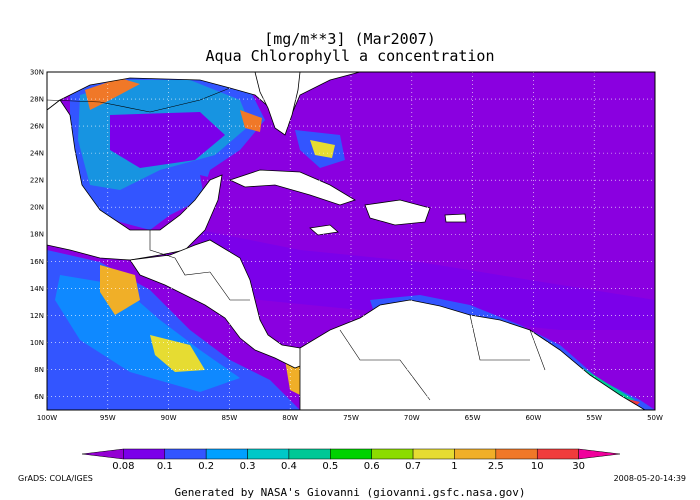 The height and width of the screenshot is (500, 700). I want to click on colorbar-label: 0.1, so click(165, 466).